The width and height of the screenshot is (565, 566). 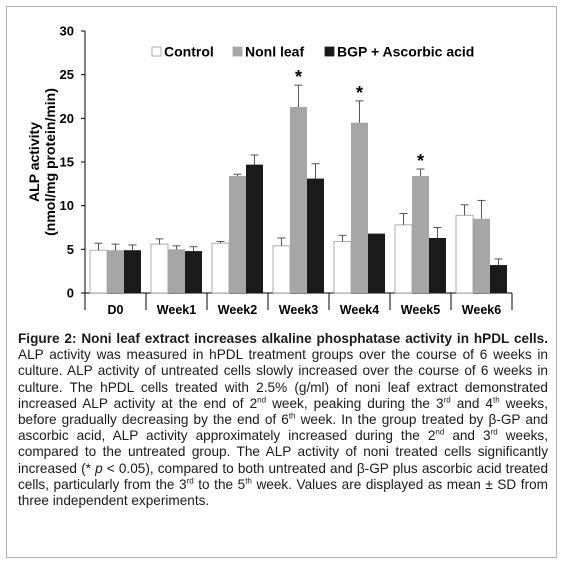 I want to click on x-tick-label: Week1, so click(x=176, y=310).